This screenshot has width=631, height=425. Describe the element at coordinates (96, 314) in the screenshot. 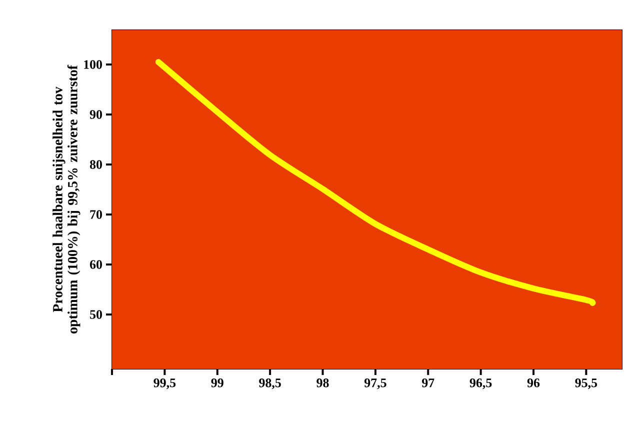

I see `y-tick-label: 50` at that location.